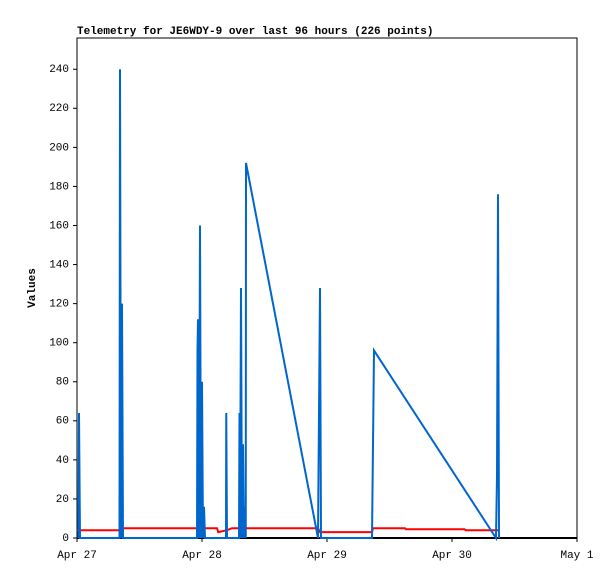 The width and height of the screenshot is (615, 579). What do you see at coordinates (59, 70) in the screenshot?
I see `y-tick-label: 240` at bounding box center [59, 70].